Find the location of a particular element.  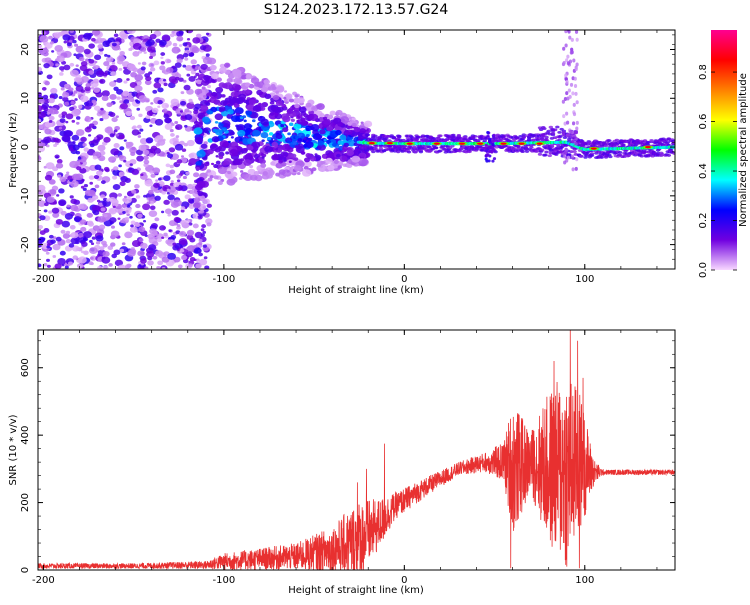

colorbar-ticks: 0.0 0.2 0.4 0.6 0.8 is located at coordinates (717, 171).